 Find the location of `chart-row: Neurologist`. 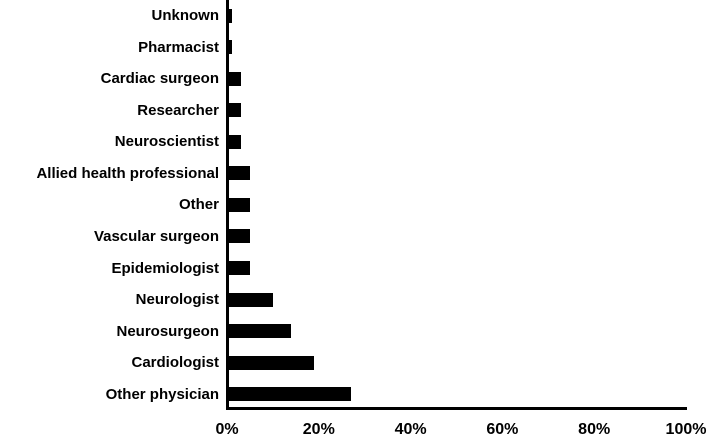

chart-row: Neurologist is located at coordinates (354, 300).